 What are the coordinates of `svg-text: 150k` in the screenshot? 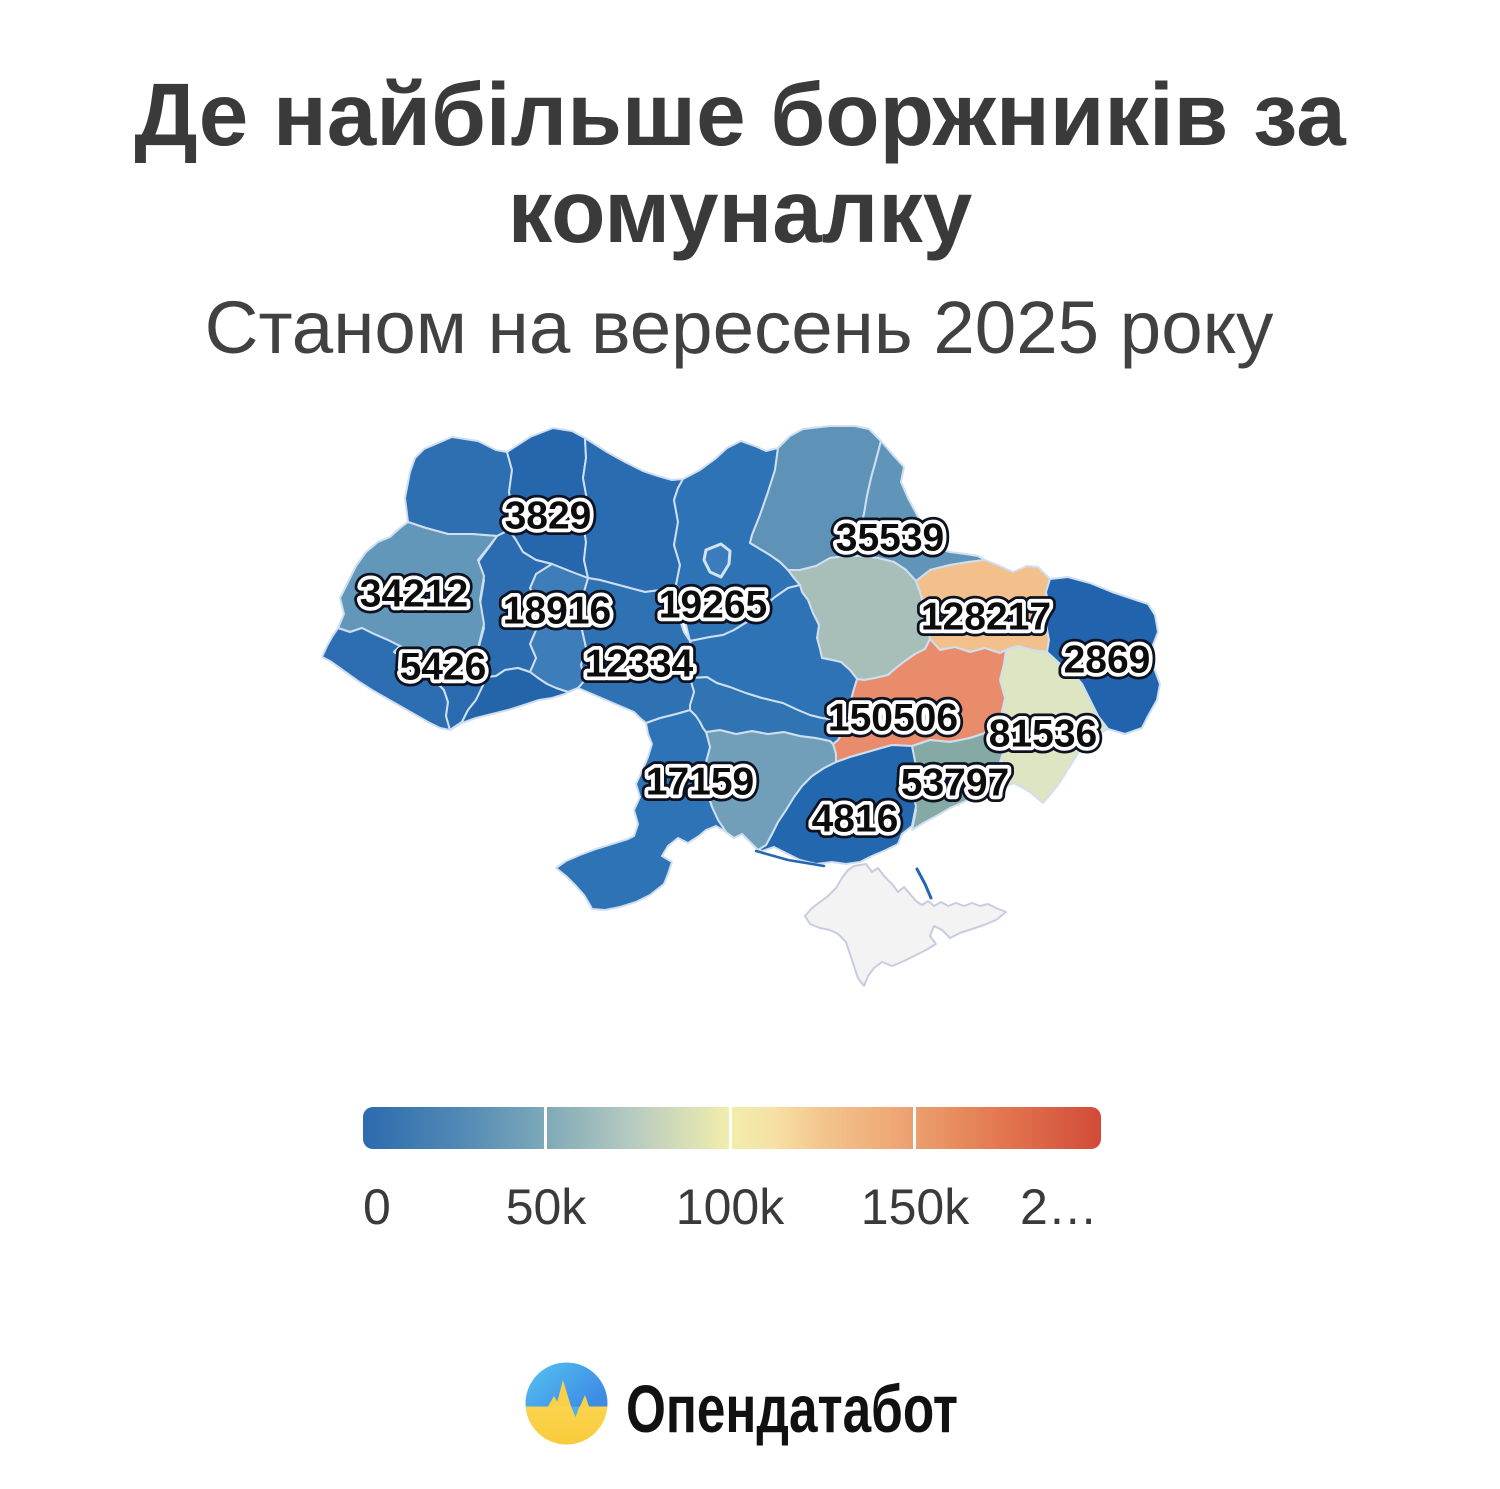 It's located at (915, 1207).